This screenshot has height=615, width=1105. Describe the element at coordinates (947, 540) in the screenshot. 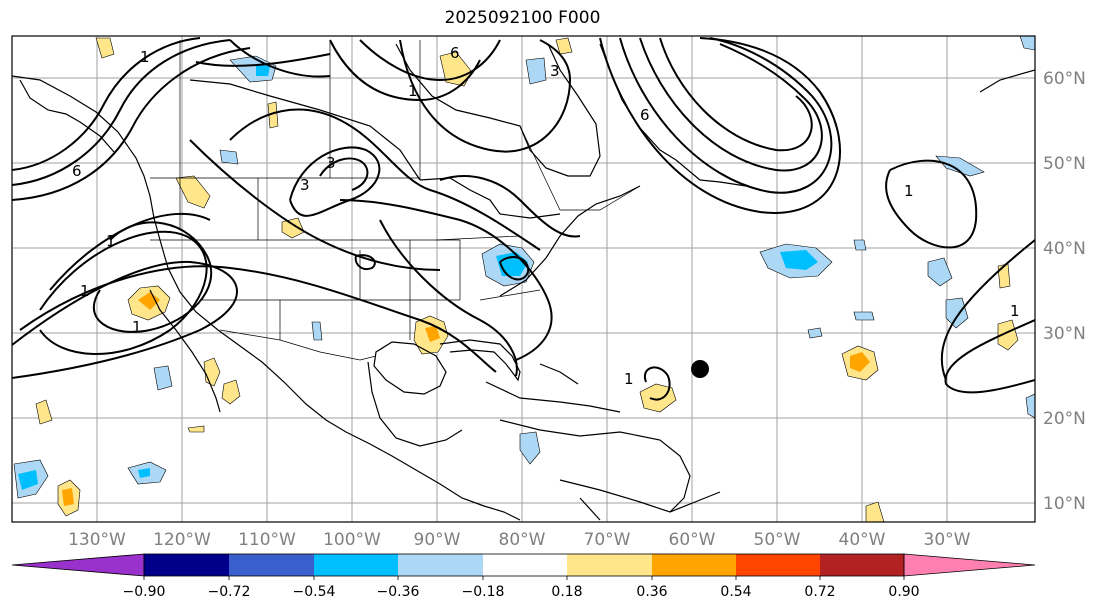

I see `longitude-label: 30°W` at that location.